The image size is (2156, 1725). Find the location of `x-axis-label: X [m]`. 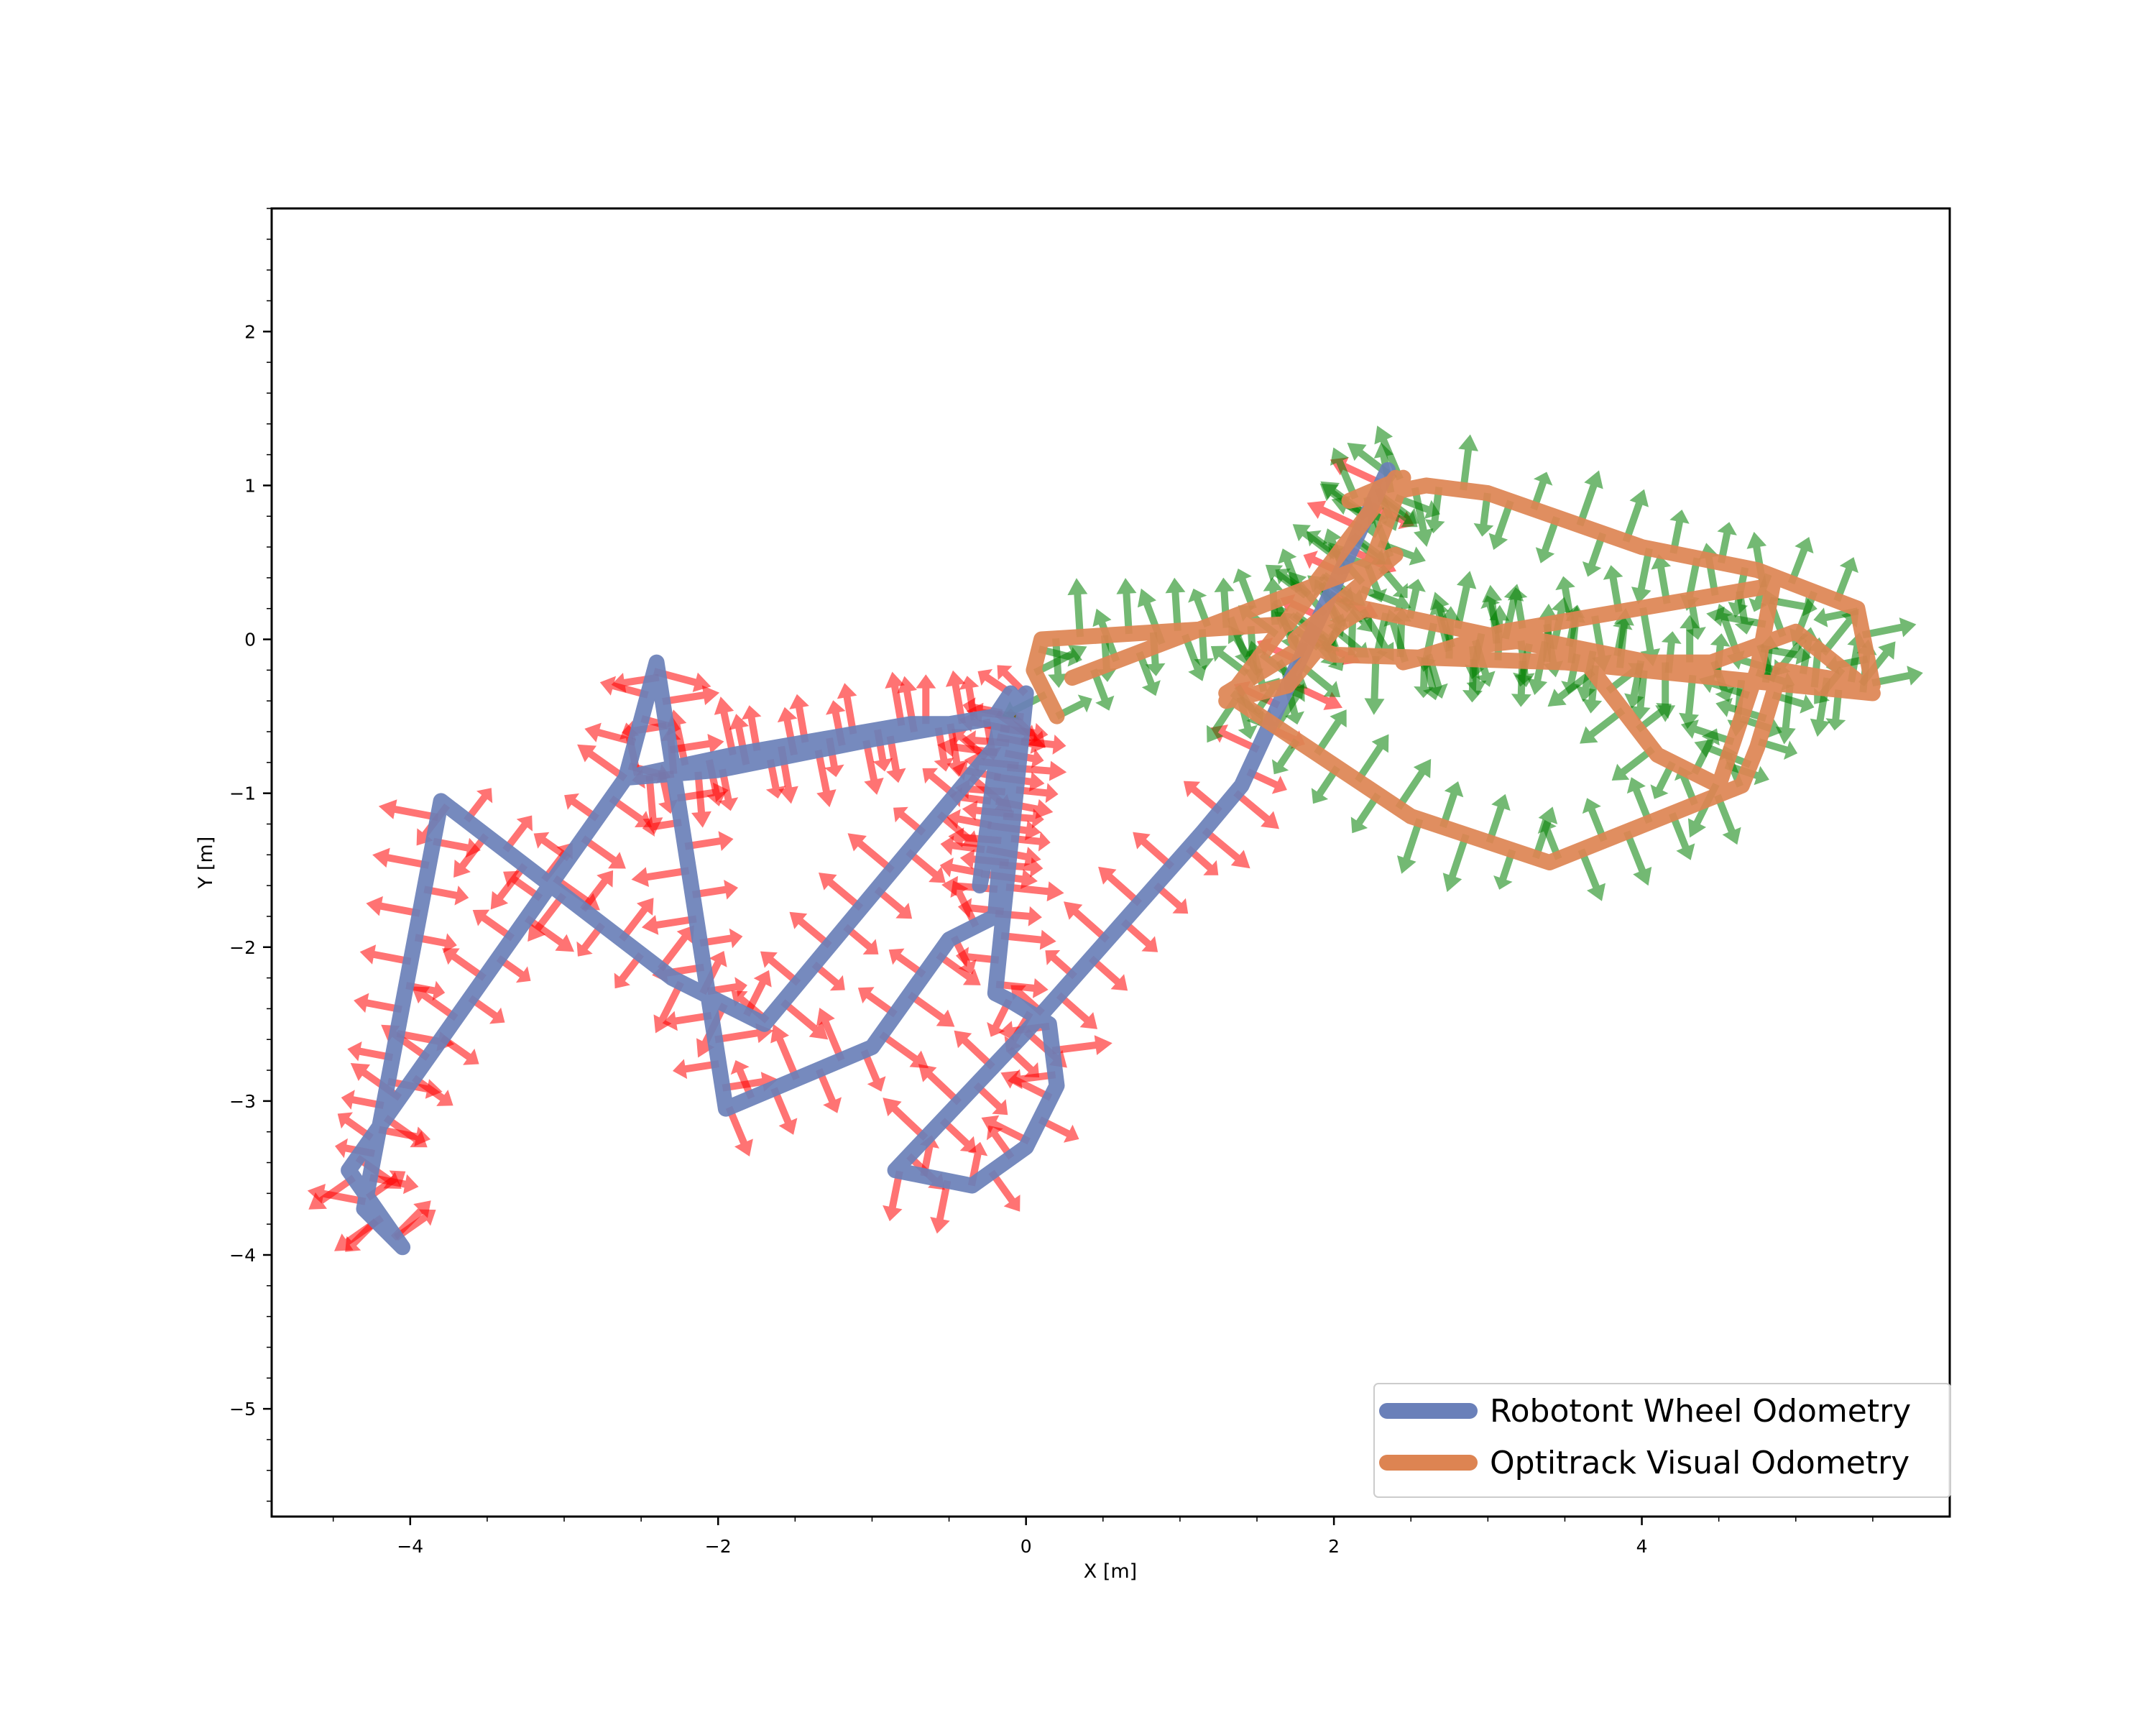

x-axis-label: X [m] is located at coordinates (1110, 1571).